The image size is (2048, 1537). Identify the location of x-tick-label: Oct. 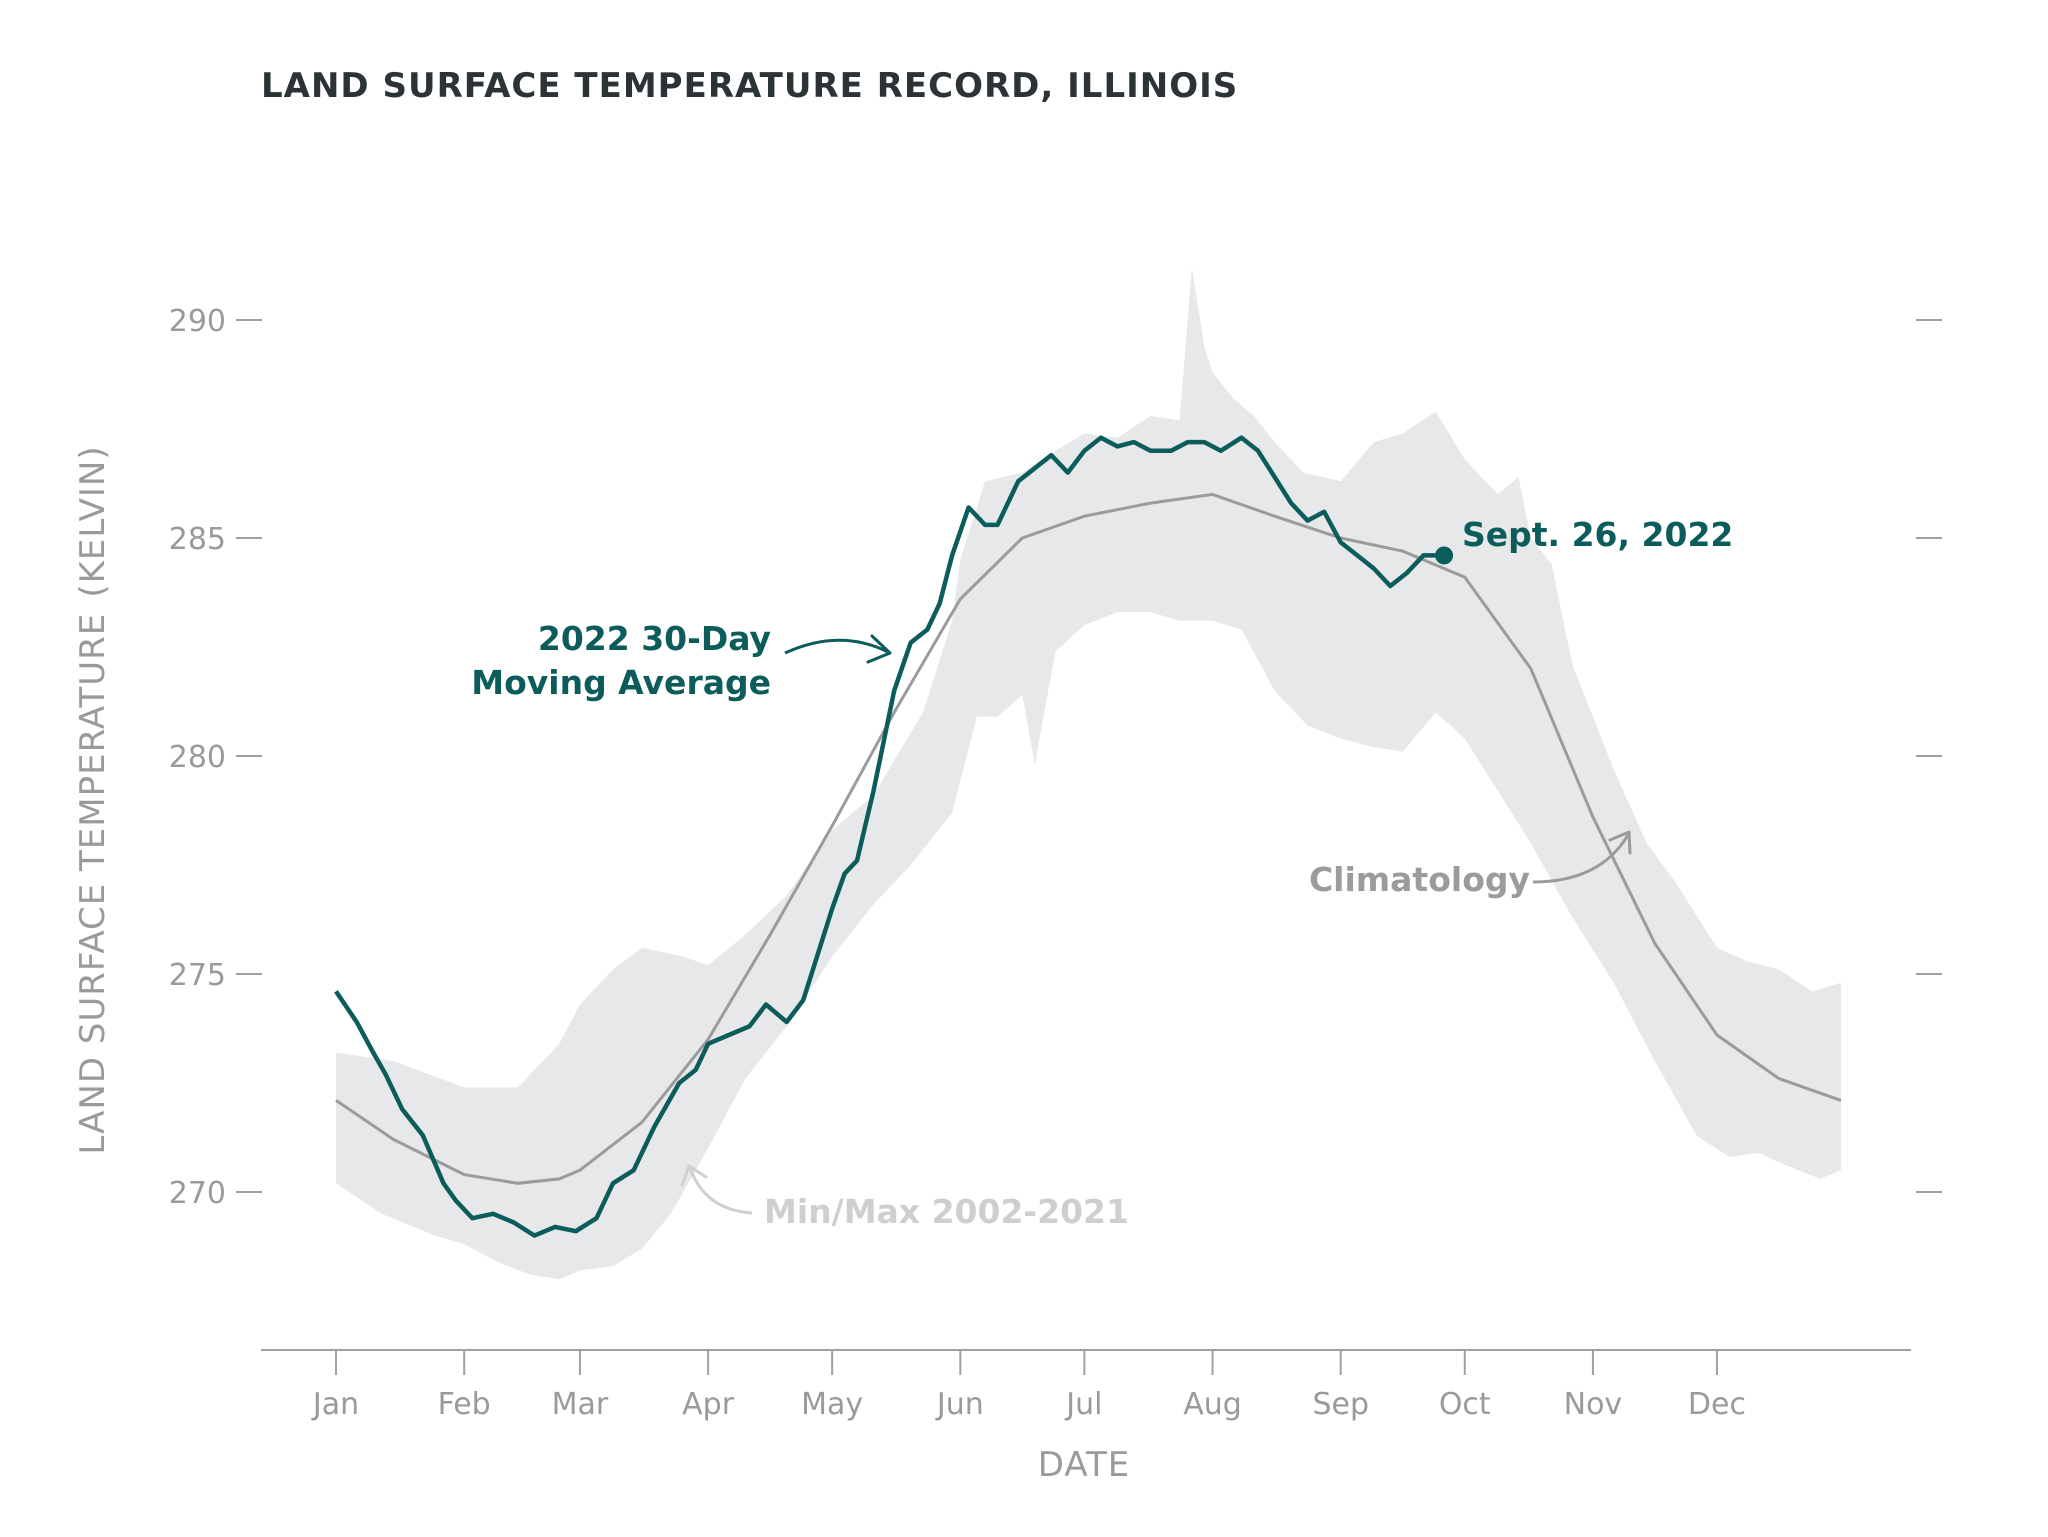
(1465, 1404).